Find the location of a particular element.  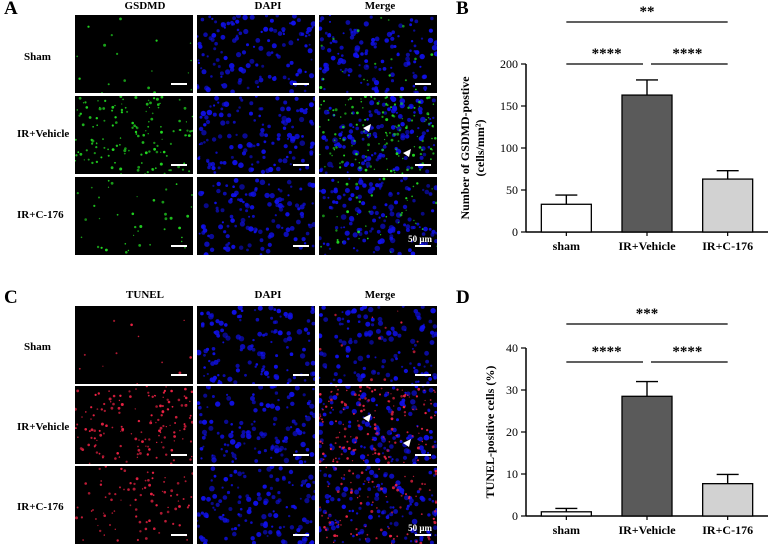

panel-b-letter: B is located at coordinates (462, 9).